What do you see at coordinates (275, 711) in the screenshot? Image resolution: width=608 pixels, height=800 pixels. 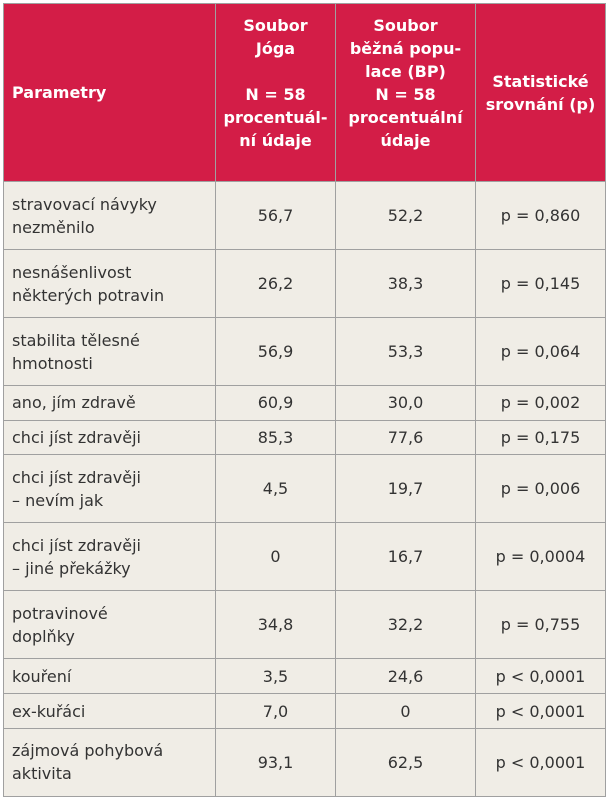 I see `yoga-cell: 7,0` at bounding box center [275, 711].